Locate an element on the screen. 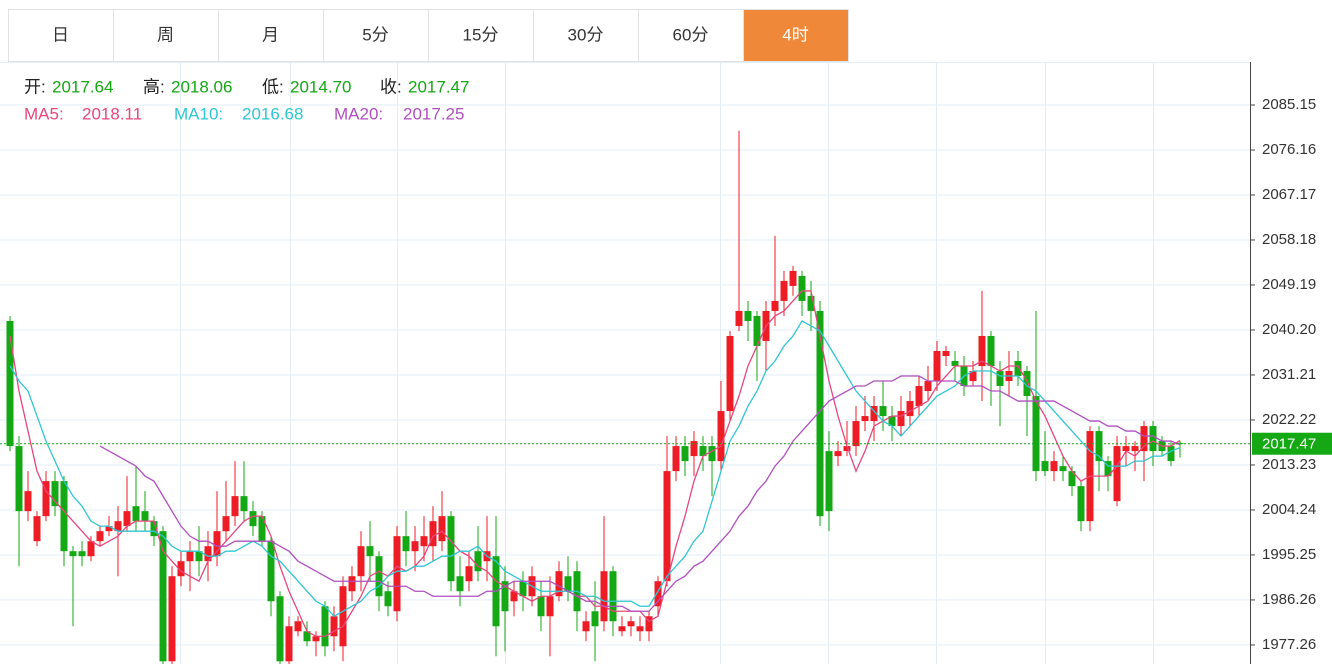 The image size is (1332, 669). tab-label: 15分 is located at coordinates (481, 34).